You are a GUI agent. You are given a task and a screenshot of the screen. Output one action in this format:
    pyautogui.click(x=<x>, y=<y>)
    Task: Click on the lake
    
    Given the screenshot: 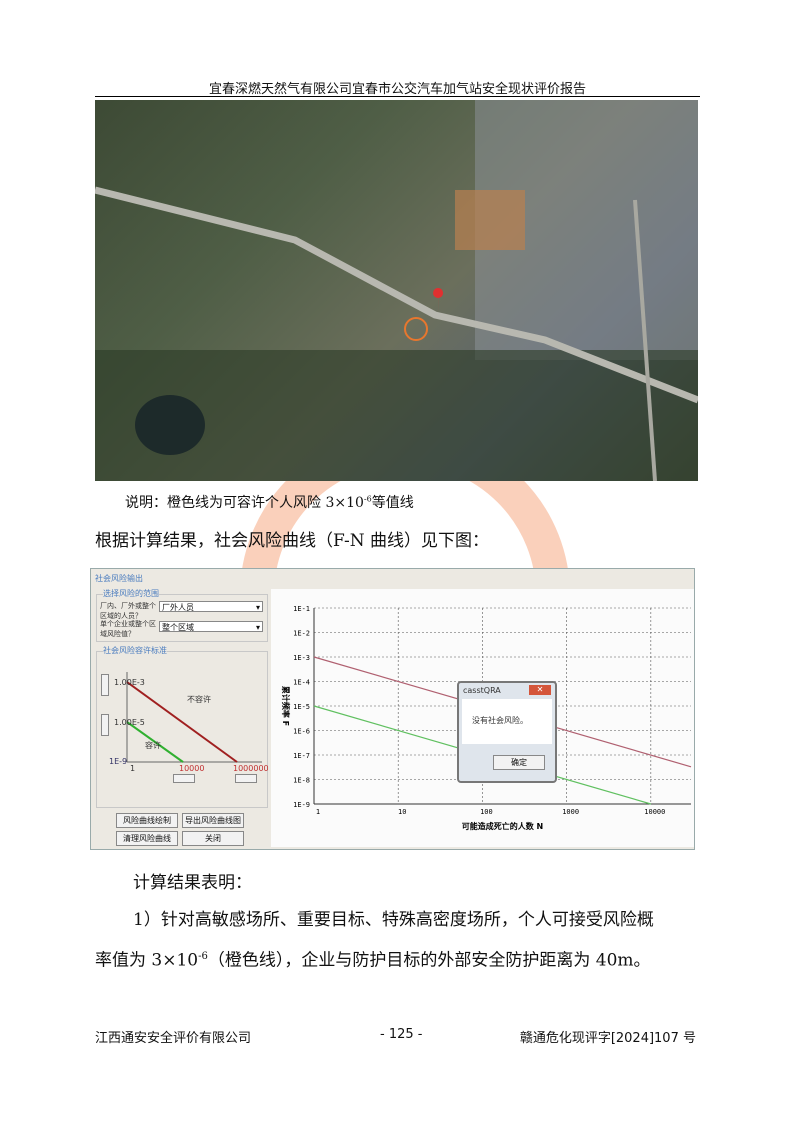 What is the action you would take?
    pyautogui.click(x=170, y=425)
    